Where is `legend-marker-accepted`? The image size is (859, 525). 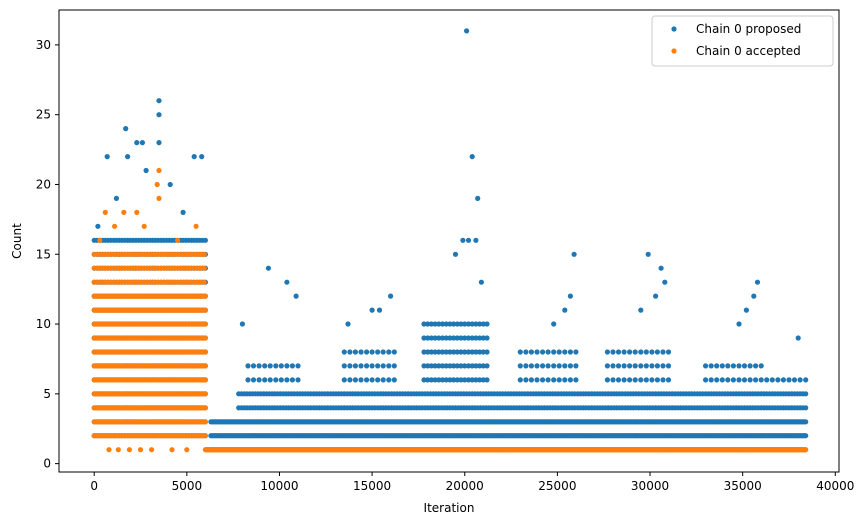
legend-marker-accepted is located at coordinates (674, 51).